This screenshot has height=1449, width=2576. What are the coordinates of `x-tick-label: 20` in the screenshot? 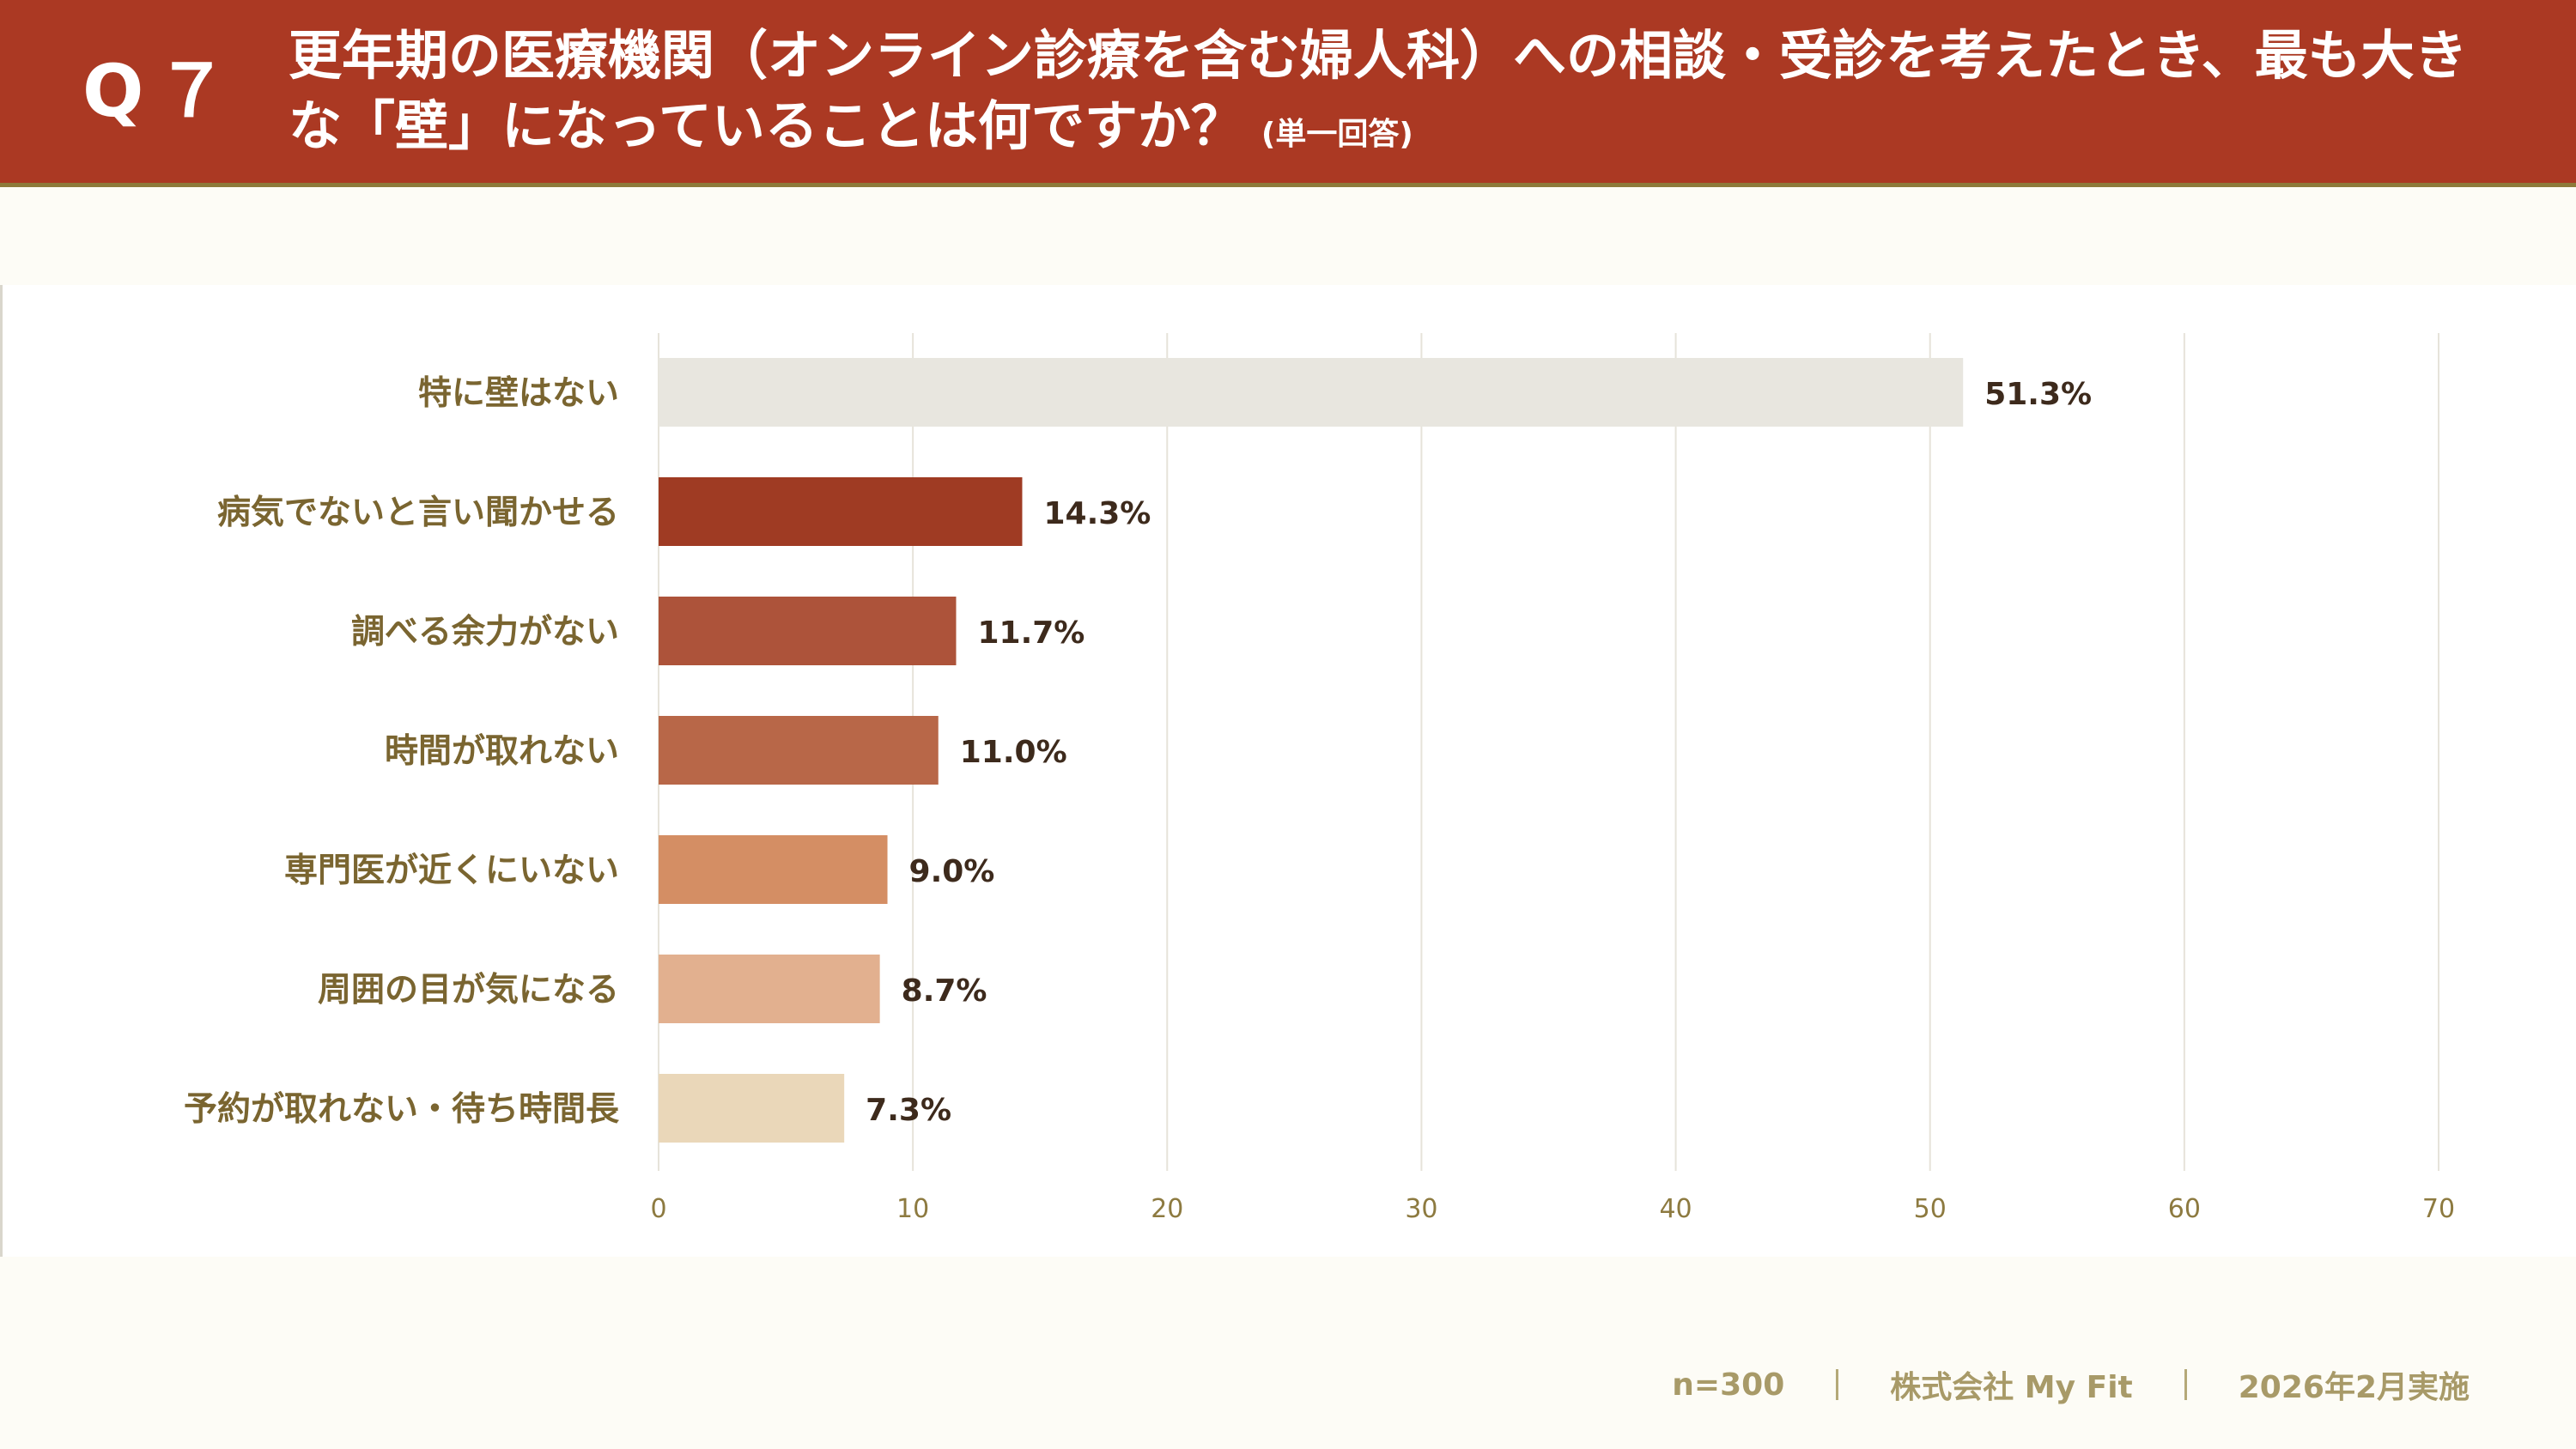 It's located at (1167, 1209).